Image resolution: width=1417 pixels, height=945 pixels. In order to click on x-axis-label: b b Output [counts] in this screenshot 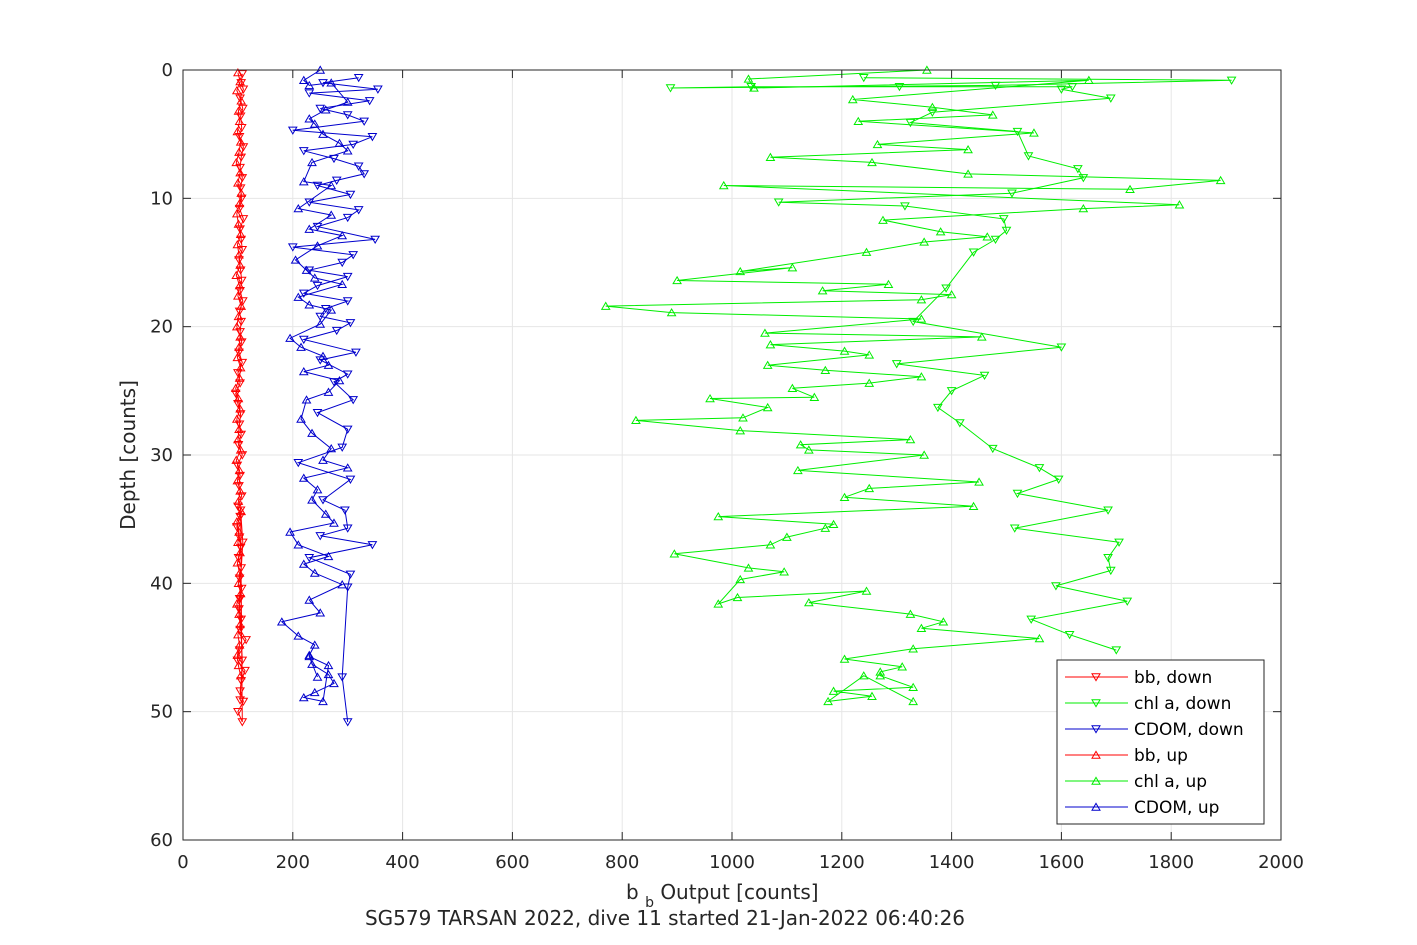, I will do `click(722, 896)`.